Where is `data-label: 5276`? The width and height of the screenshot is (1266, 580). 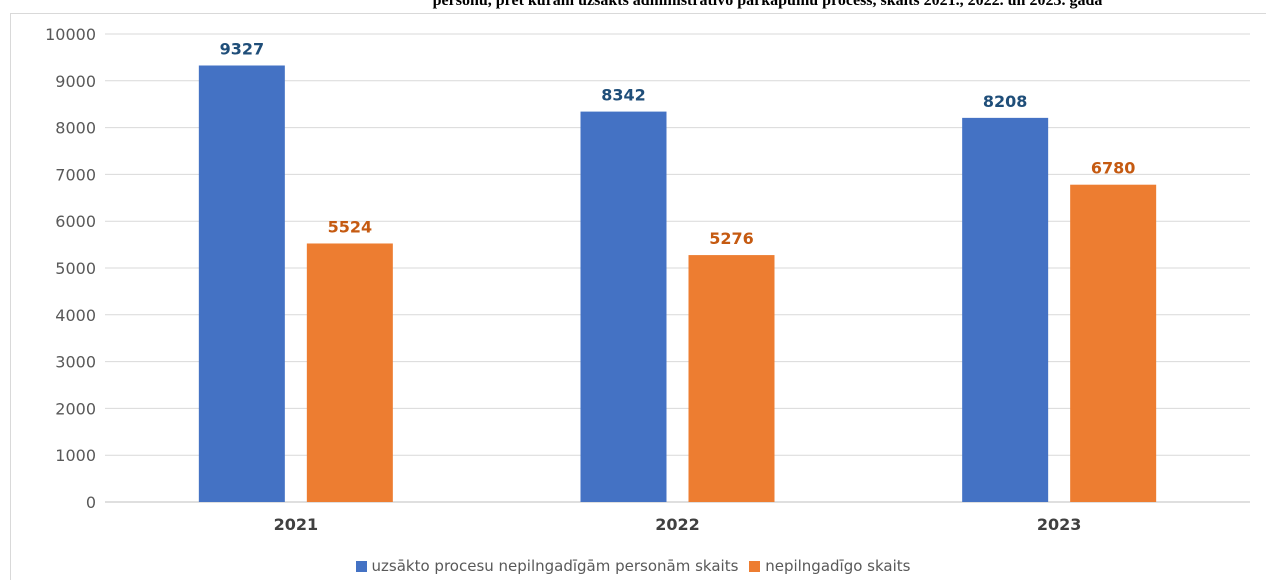 data-label: 5276 is located at coordinates (731, 238).